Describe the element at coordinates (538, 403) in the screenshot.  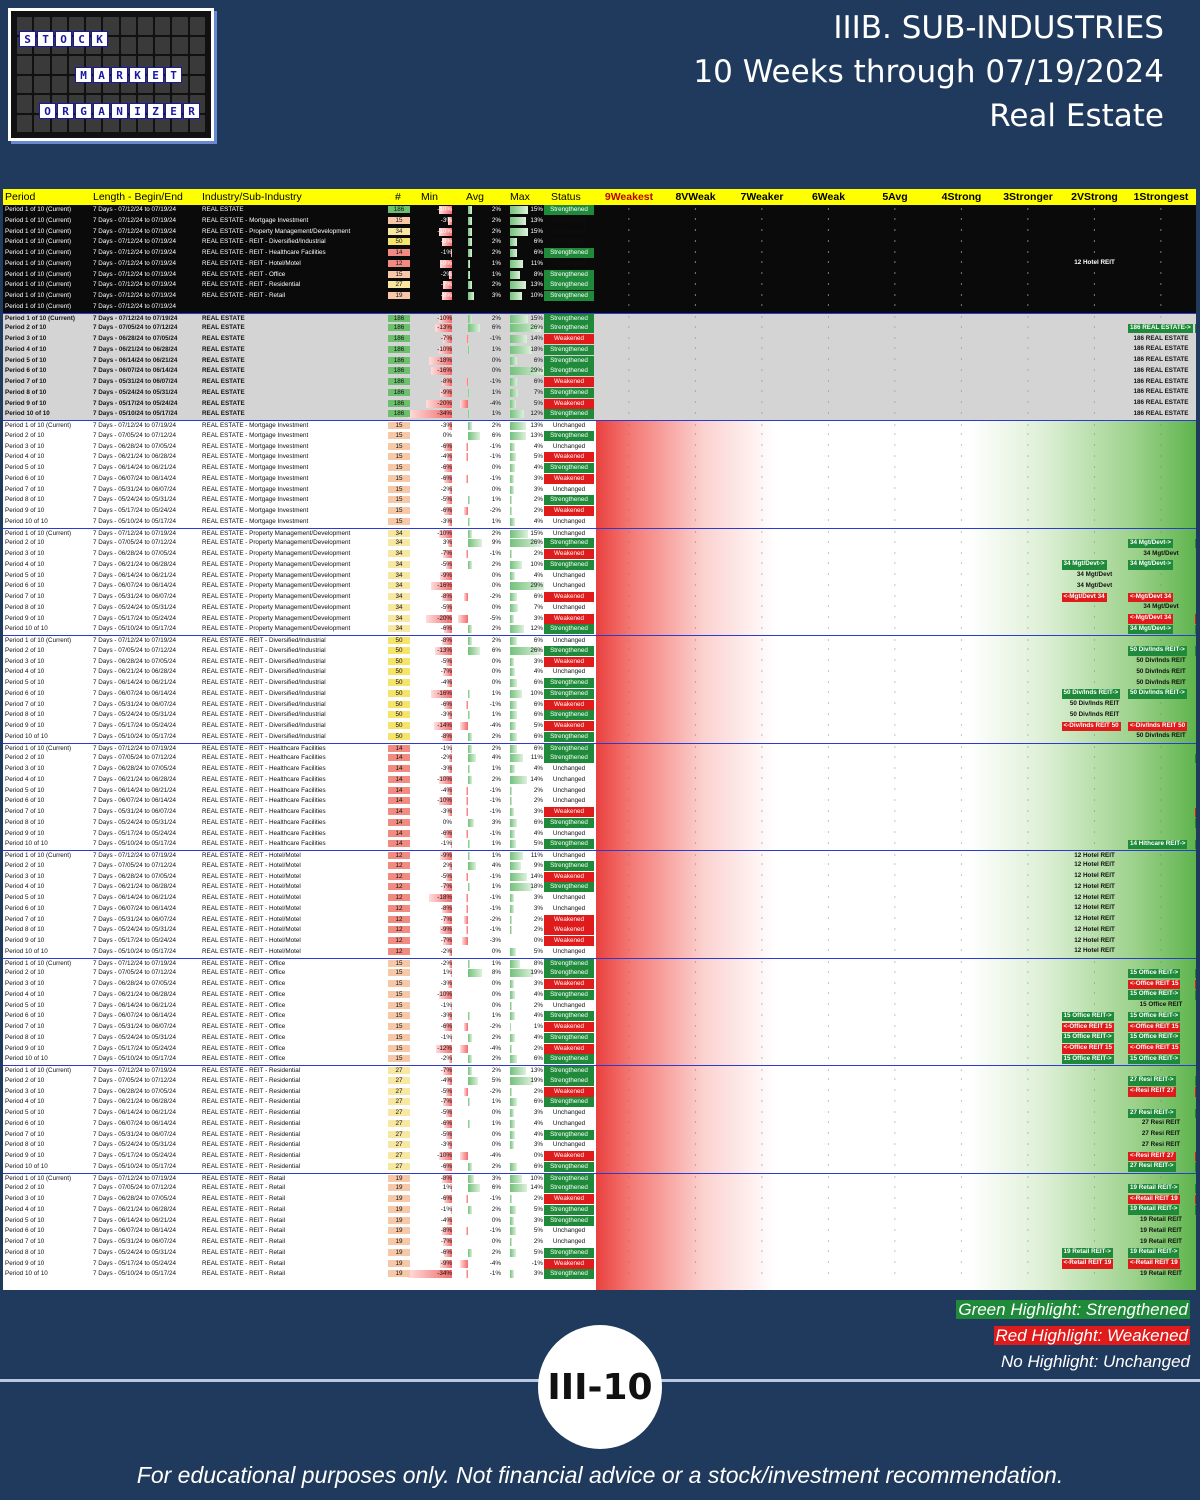
I see `cell-mx: 5%` at that location.